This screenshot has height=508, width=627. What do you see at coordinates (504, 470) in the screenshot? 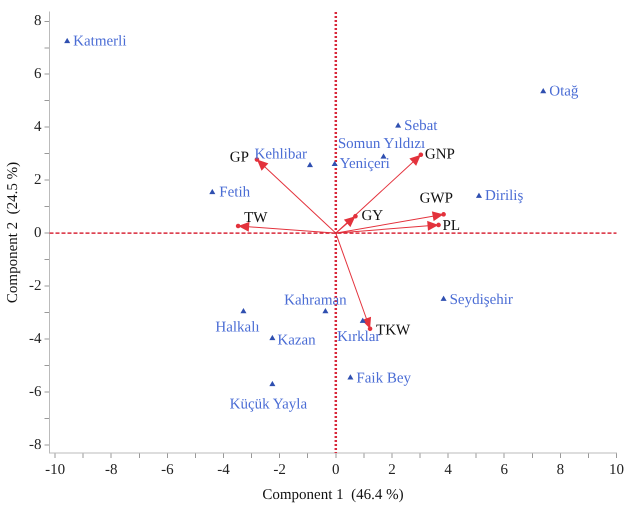
I see `x-tick-label: 6` at bounding box center [504, 470].